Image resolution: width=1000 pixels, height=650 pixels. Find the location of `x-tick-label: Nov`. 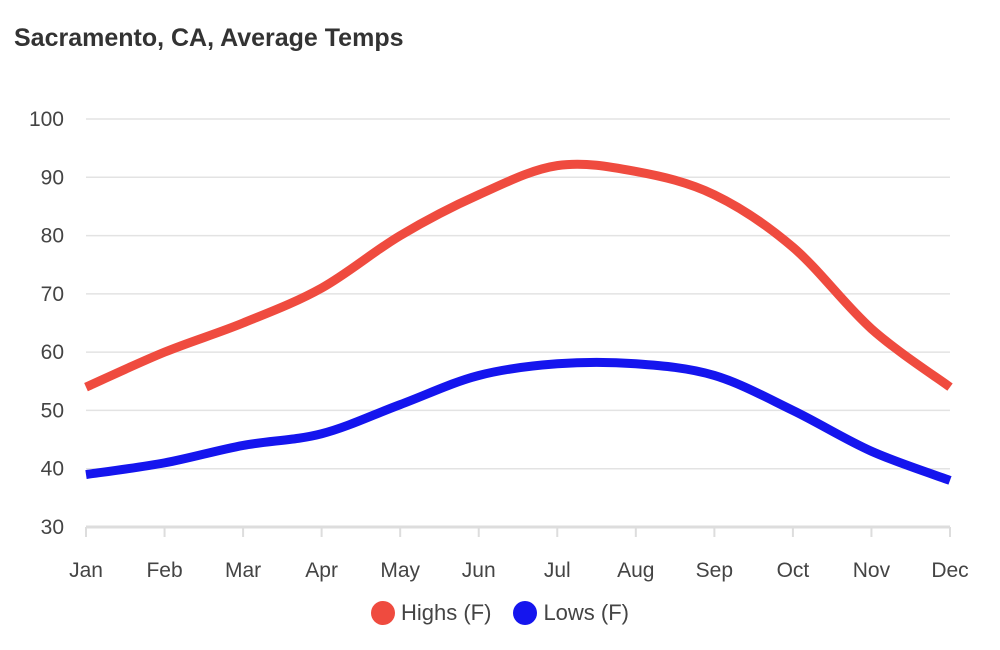

x-tick-label: Nov is located at coordinates (872, 570).